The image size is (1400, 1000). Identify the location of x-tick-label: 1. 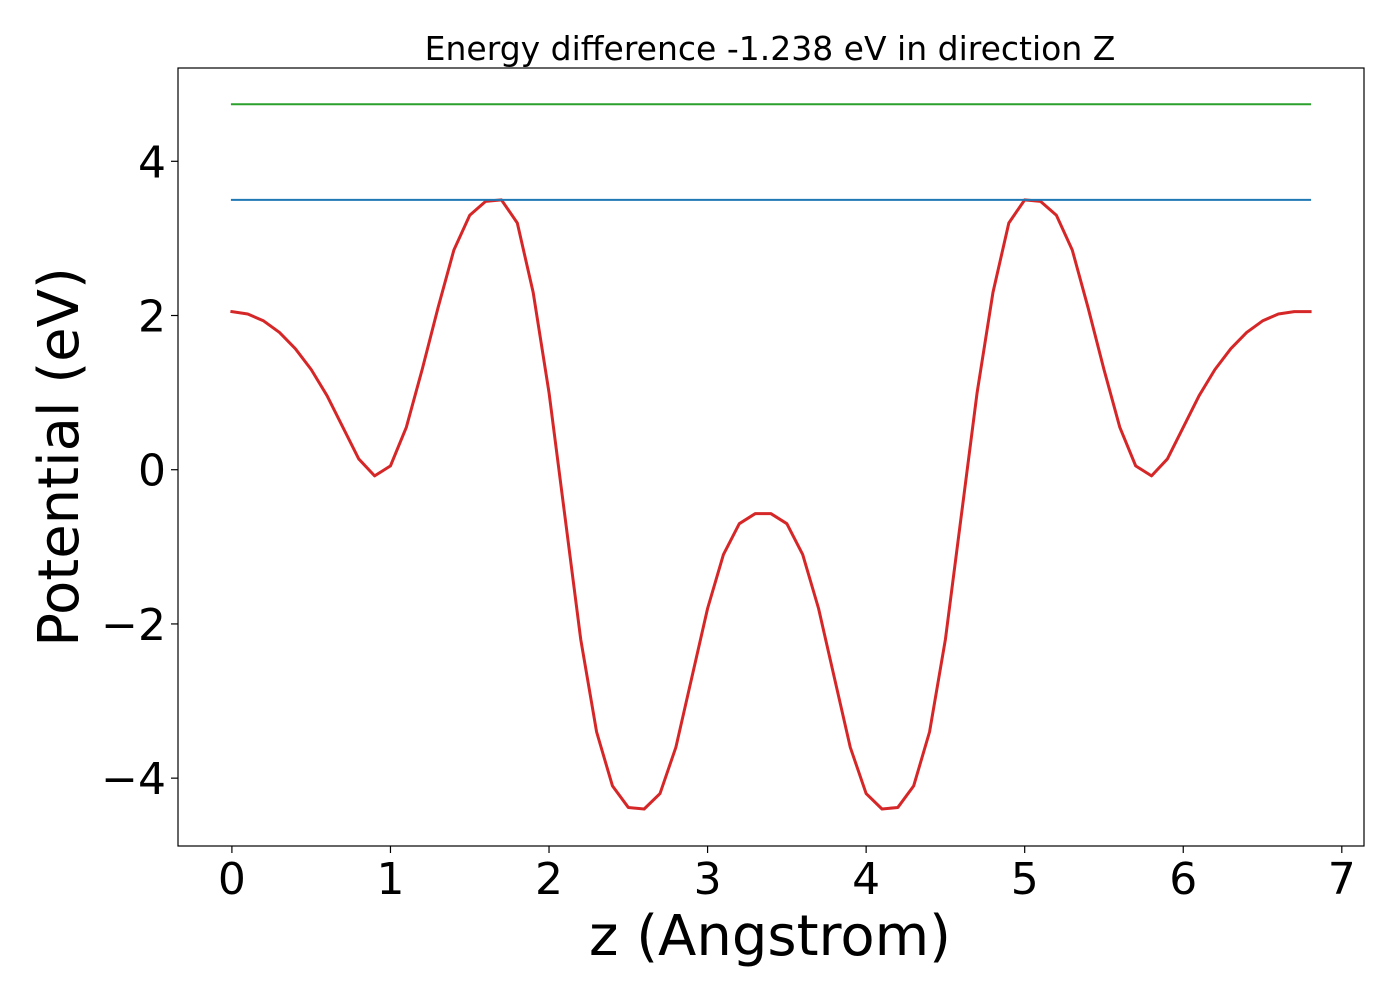
(390, 879).